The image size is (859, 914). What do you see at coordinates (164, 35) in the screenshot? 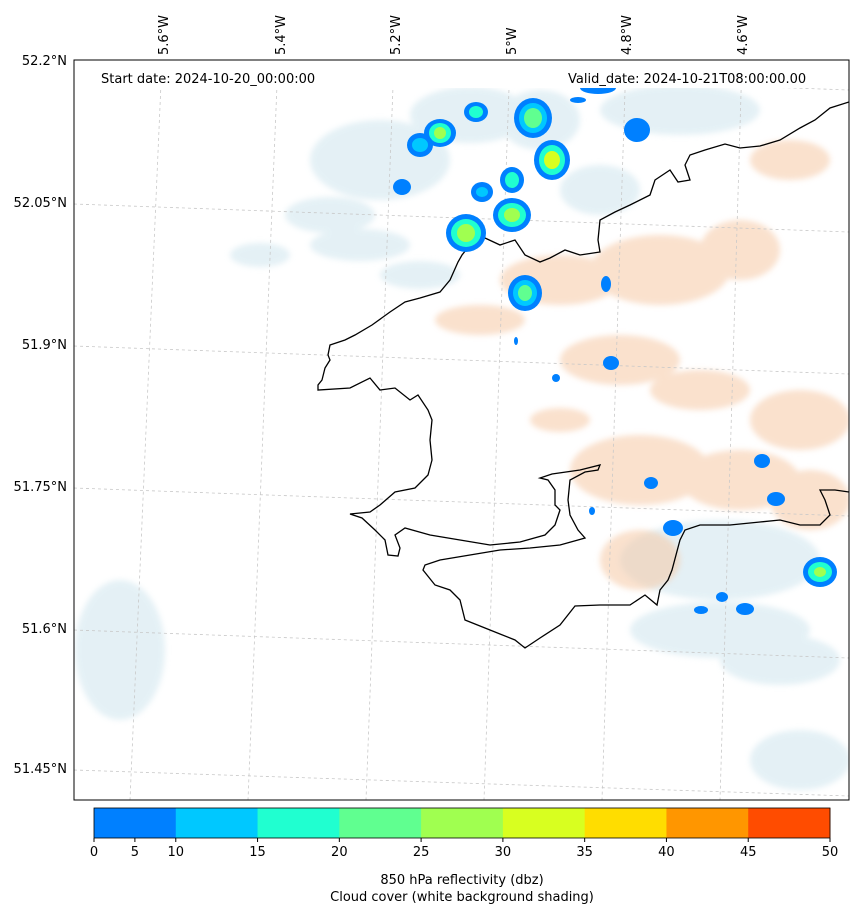
I see `lon-label: 5.6°W` at bounding box center [164, 35].